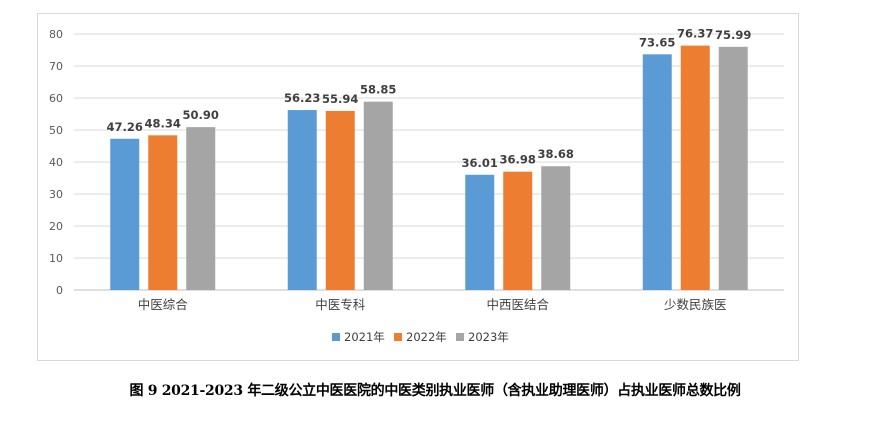 The width and height of the screenshot is (870, 422). I want to click on x-tick-label: 中医综合, so click(163, 304).